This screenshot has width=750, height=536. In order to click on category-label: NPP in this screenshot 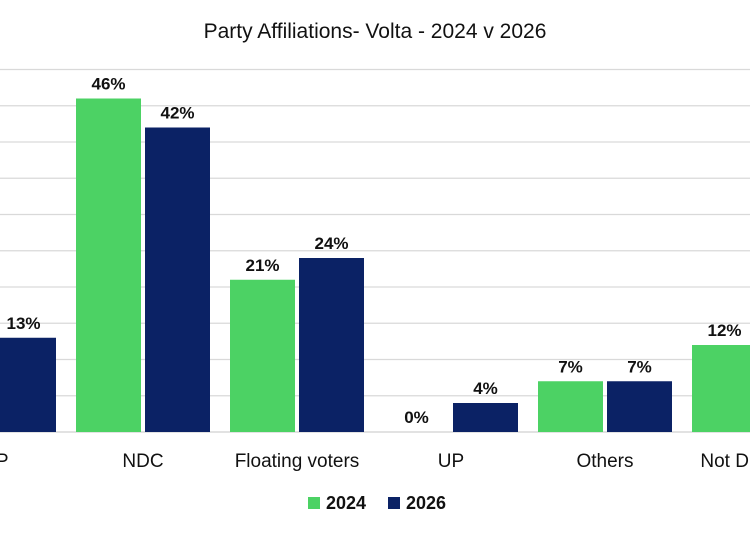, I will do `click(4, 461)`.